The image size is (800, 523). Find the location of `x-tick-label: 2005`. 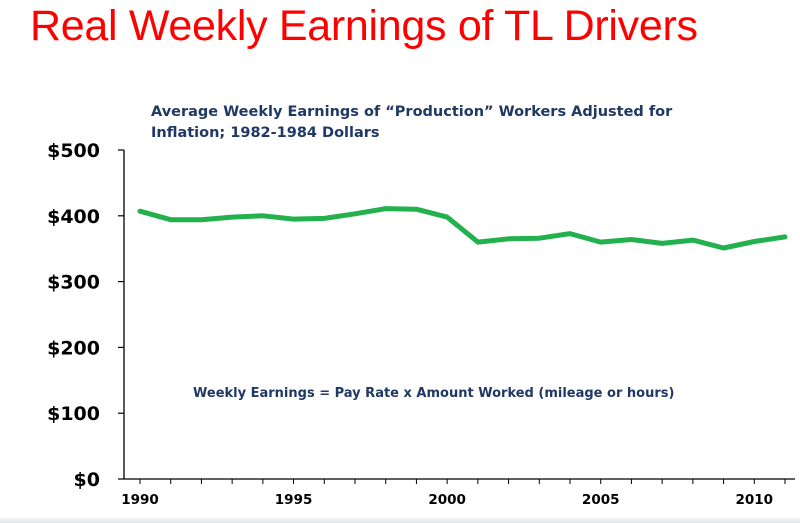

x-tick-label: 2005 is located at coordinates (601, 500).